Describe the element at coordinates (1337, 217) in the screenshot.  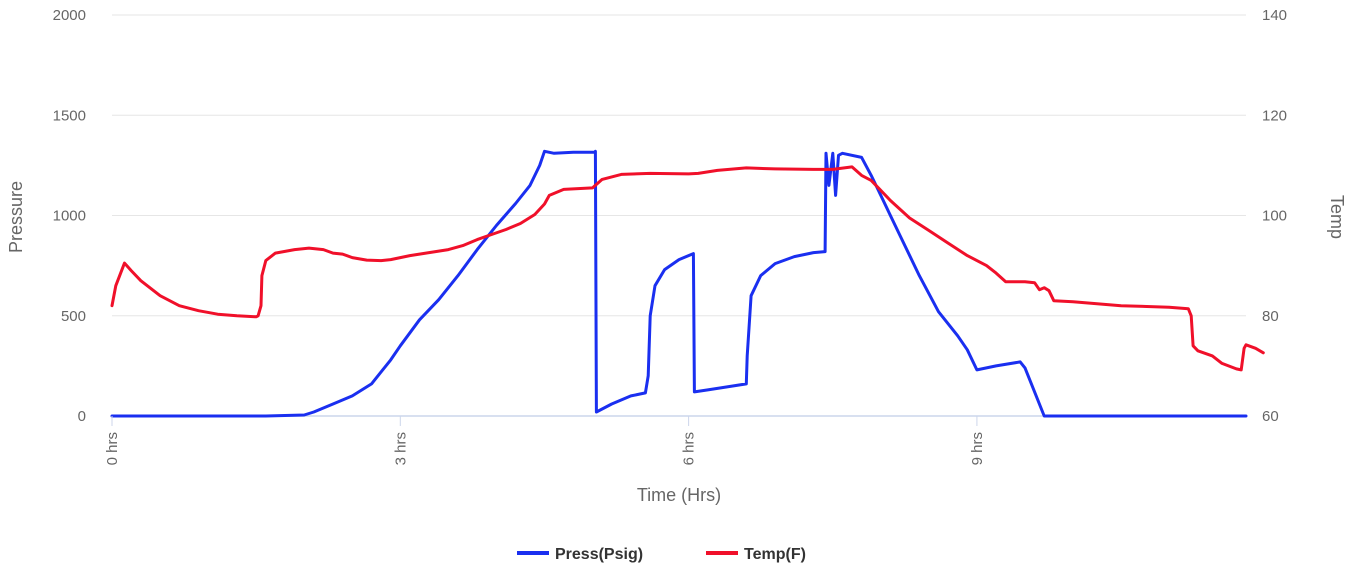
I see `y-axis-right-title: Temp` at that location.